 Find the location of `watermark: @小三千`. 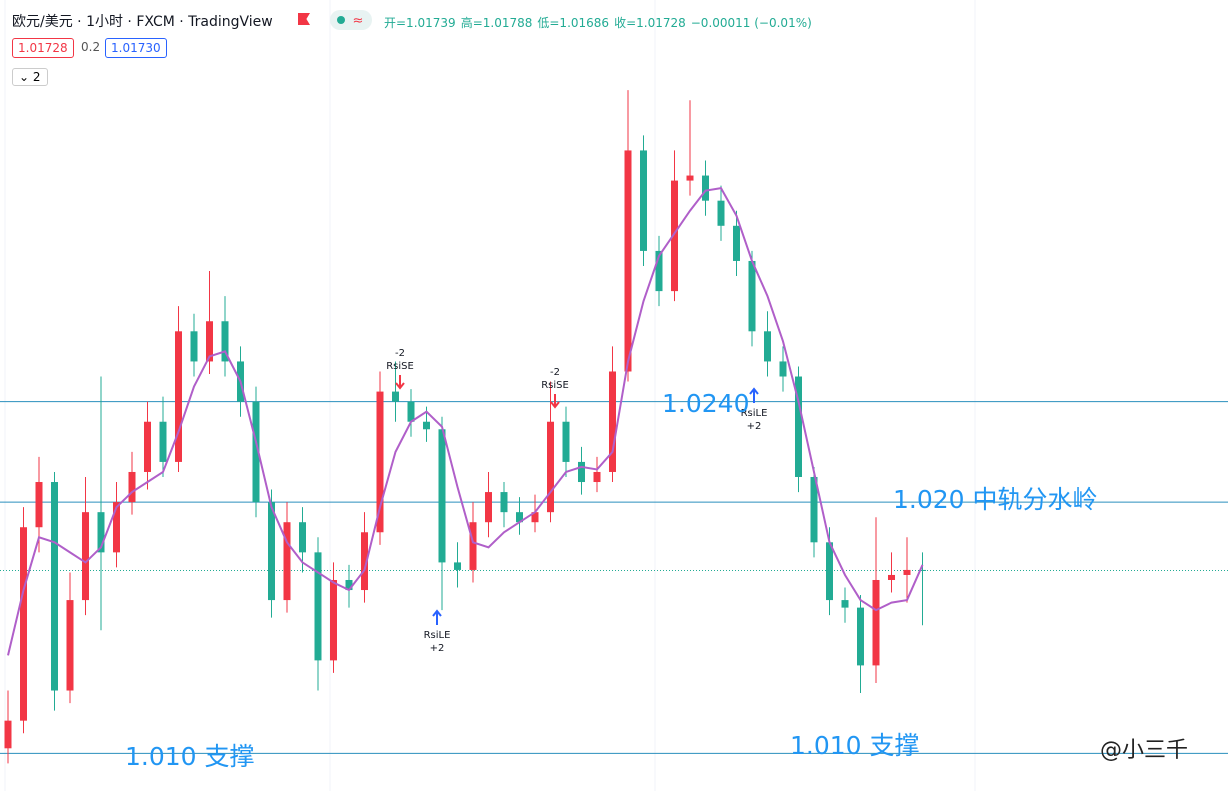

watermark: @小三千 is located at coordinates (1144, 750).